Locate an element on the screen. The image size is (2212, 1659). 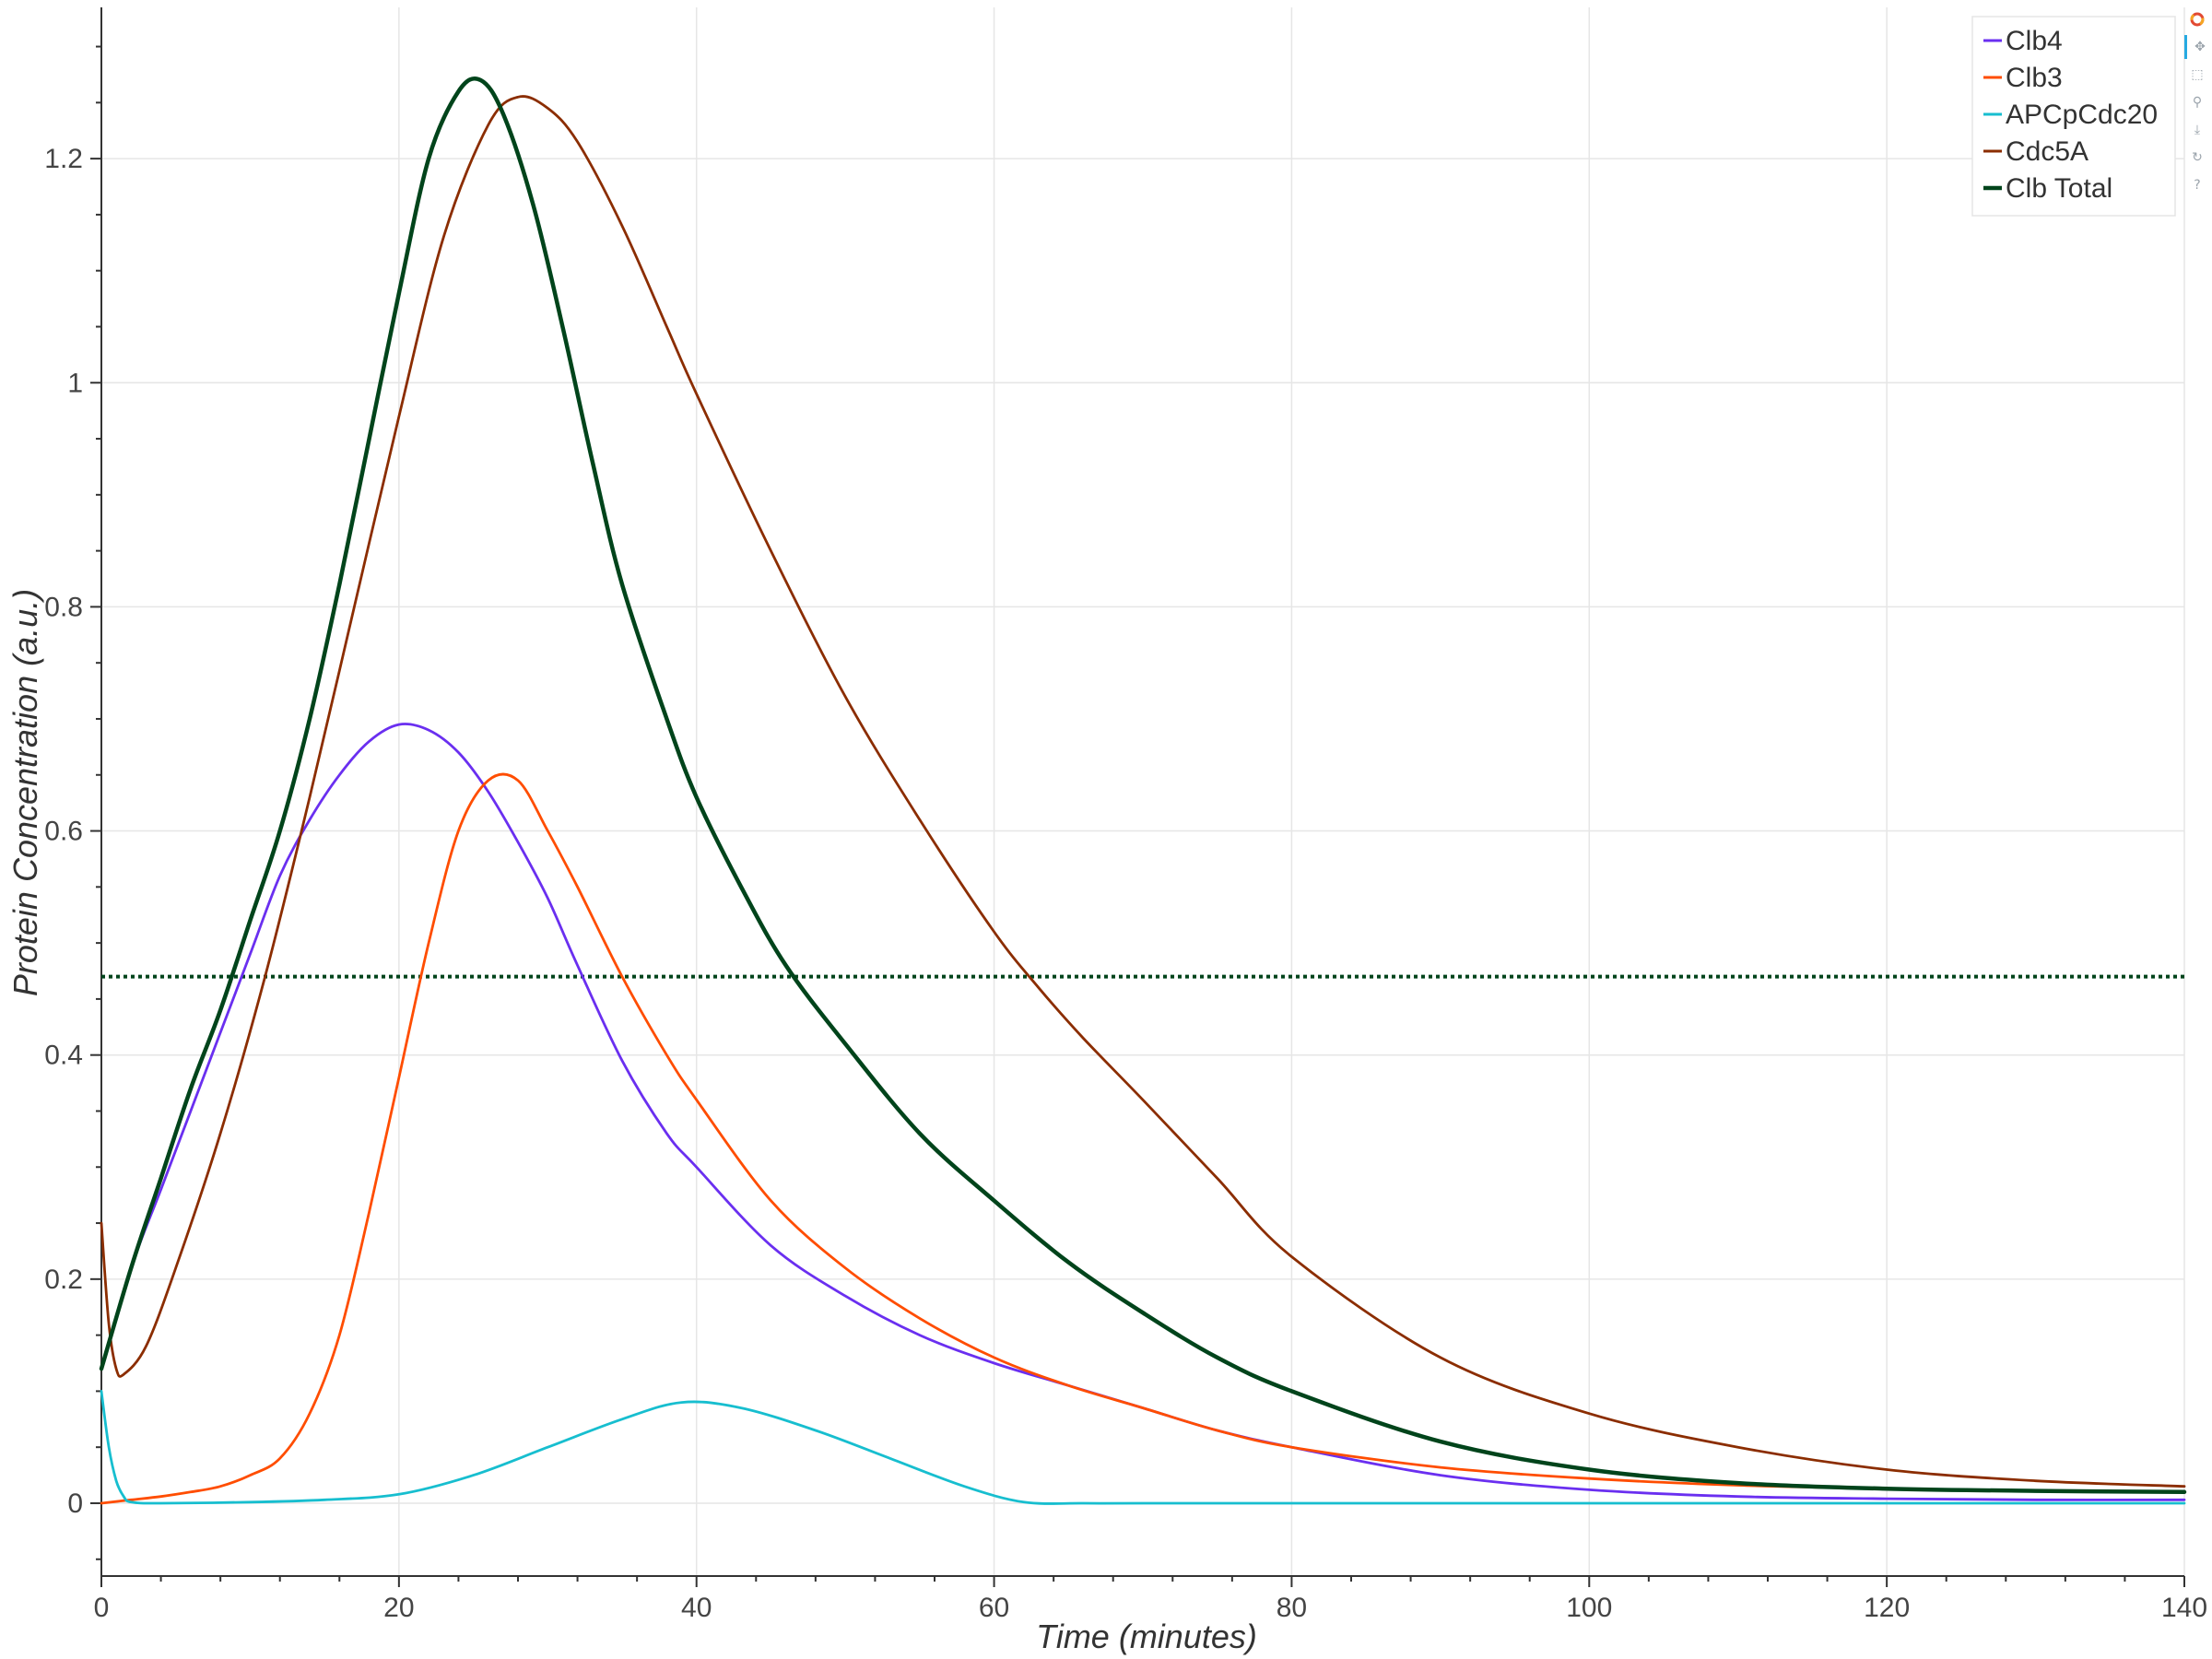
pan-tool-icon: ✥ is located at coordinates (2198, 47).